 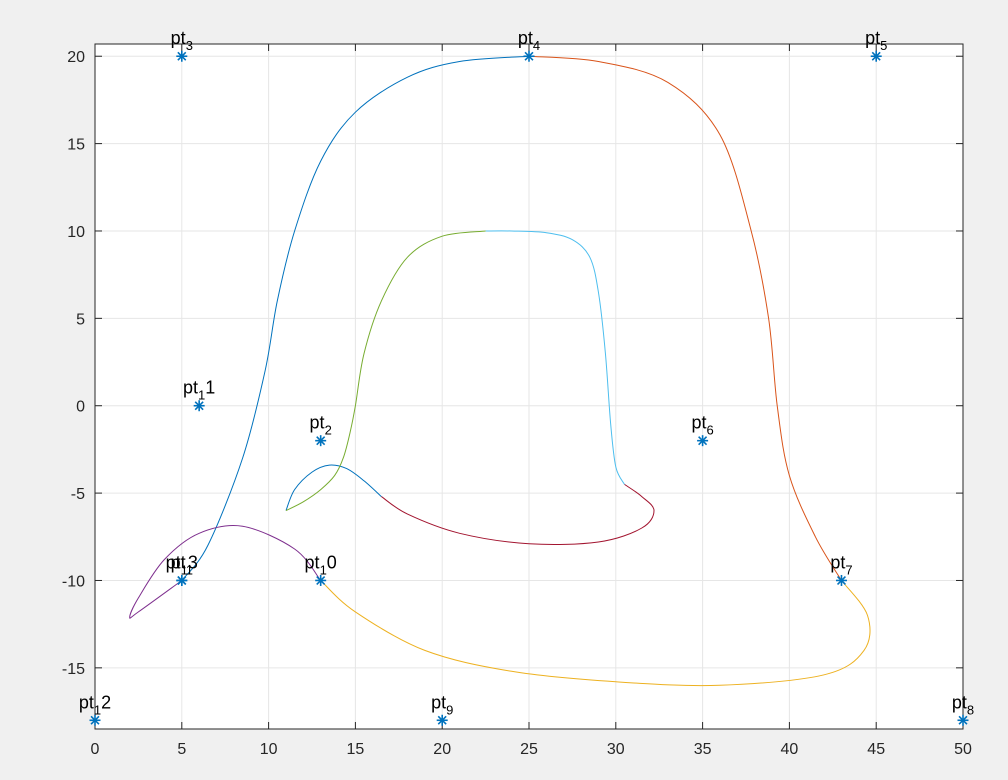 What do you see at coordinates (876, 40) in the screenshot?
I see `point-label-3: pt5` at bounding box center [876, 40].